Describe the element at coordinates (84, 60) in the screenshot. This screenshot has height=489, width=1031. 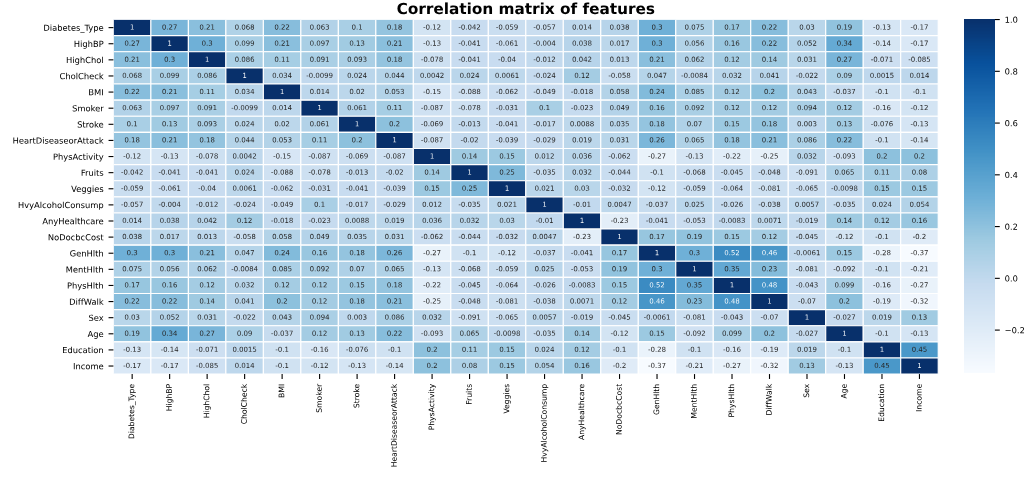
I see `y-tick-label: HighChol` at that location.